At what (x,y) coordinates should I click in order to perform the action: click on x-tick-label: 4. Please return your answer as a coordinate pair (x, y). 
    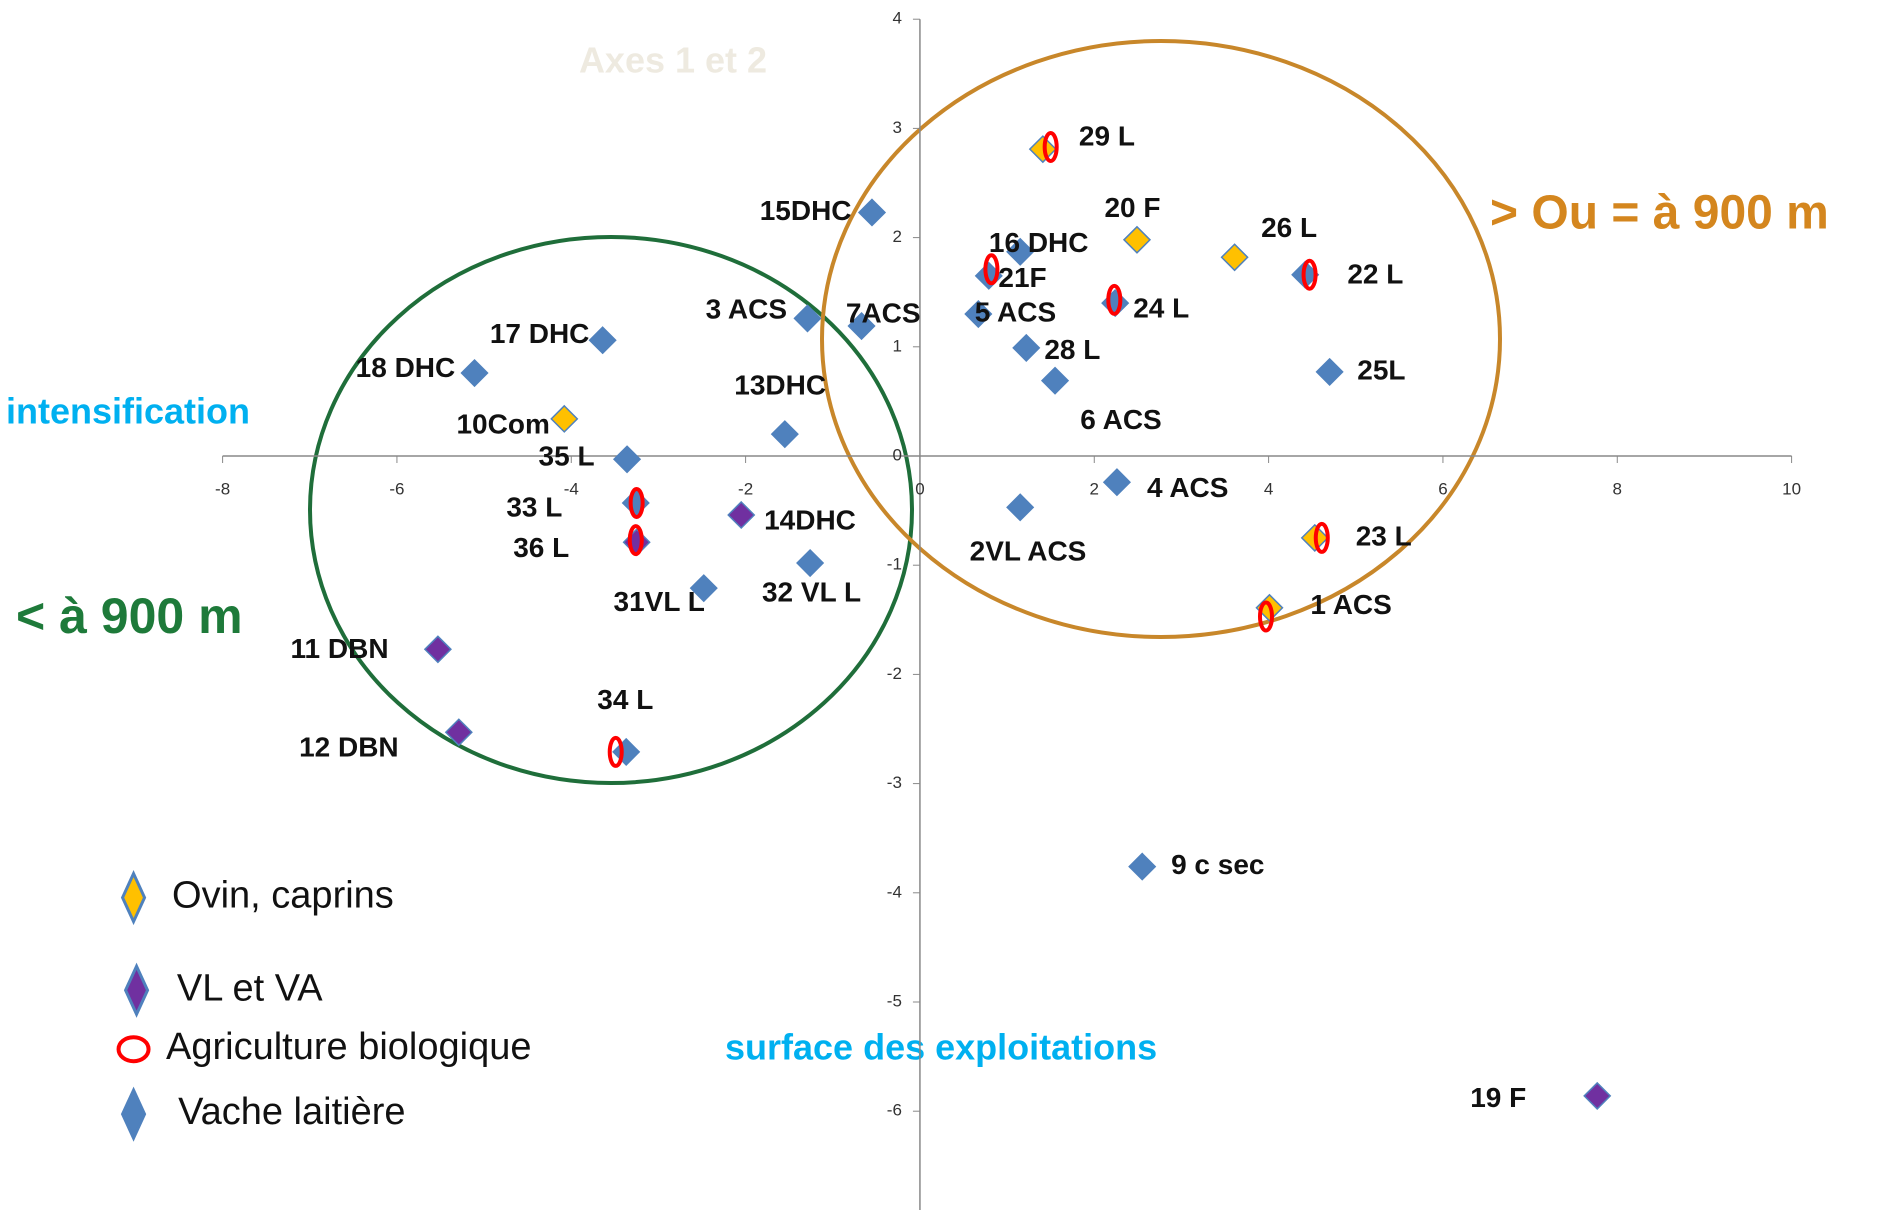
    Looking at the image, I should click on (1268, 488).